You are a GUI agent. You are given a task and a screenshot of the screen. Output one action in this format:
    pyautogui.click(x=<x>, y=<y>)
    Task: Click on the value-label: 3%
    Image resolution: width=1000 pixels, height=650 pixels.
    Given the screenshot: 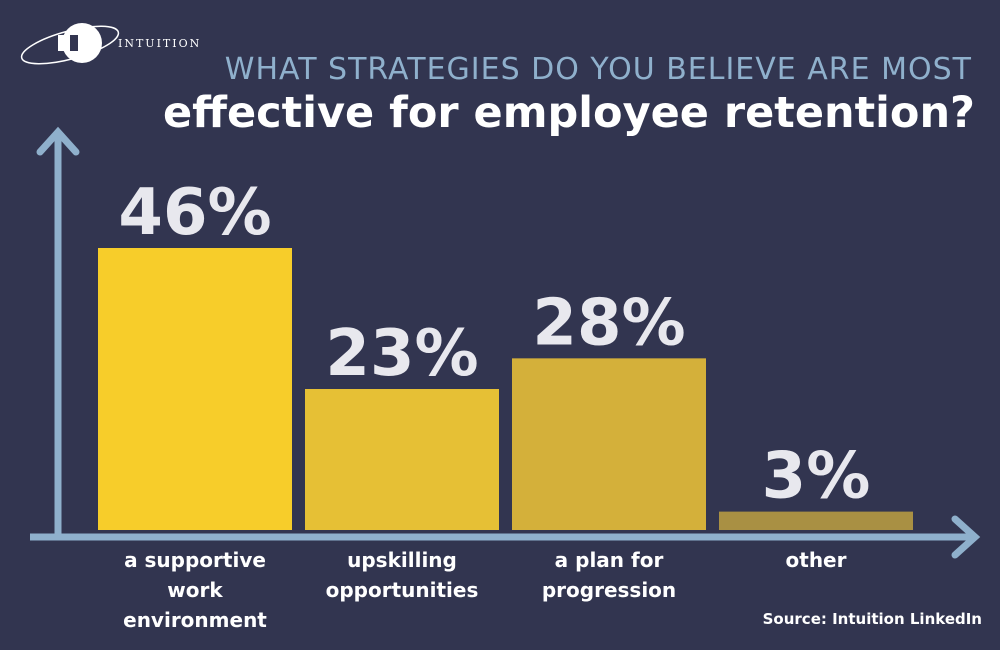 What is the action you would take?
    pyautogui.click(x=816, y=477)
    